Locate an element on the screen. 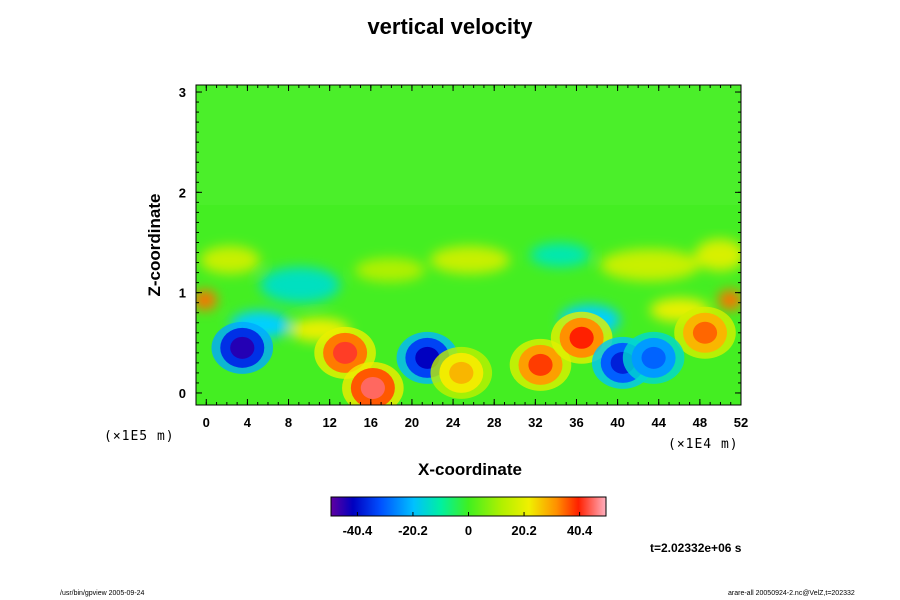 This screenshot has height=600, width=900. y-tick-label: 2 is located at coordinates (182, 192).